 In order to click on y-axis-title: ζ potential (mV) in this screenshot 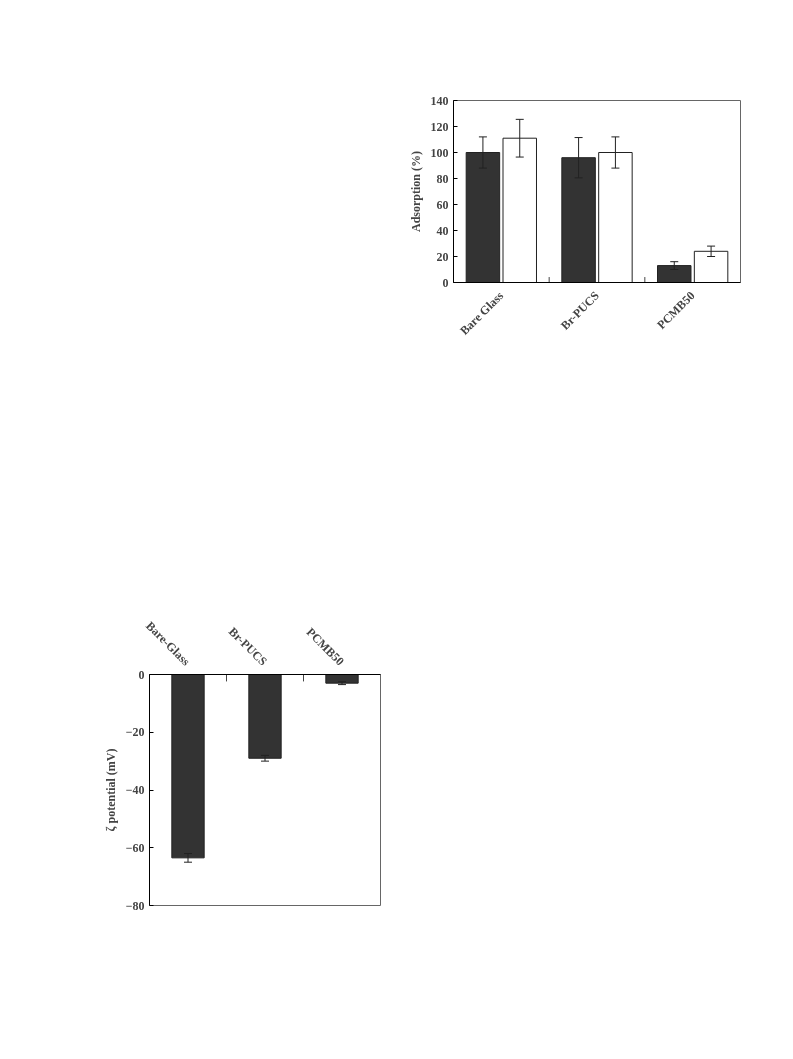, I will do `click(110, 790)`.